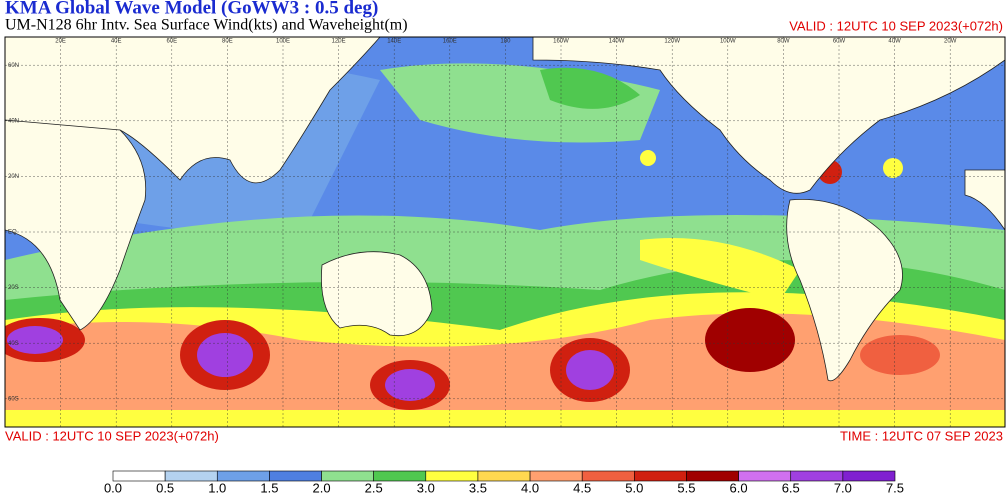 This screenshot has width=1007, height=496. What do you see at coordinates (165, 487) in the screenshot?
I see `colorbar-label: 0.5` at bounding box center [165, 487].